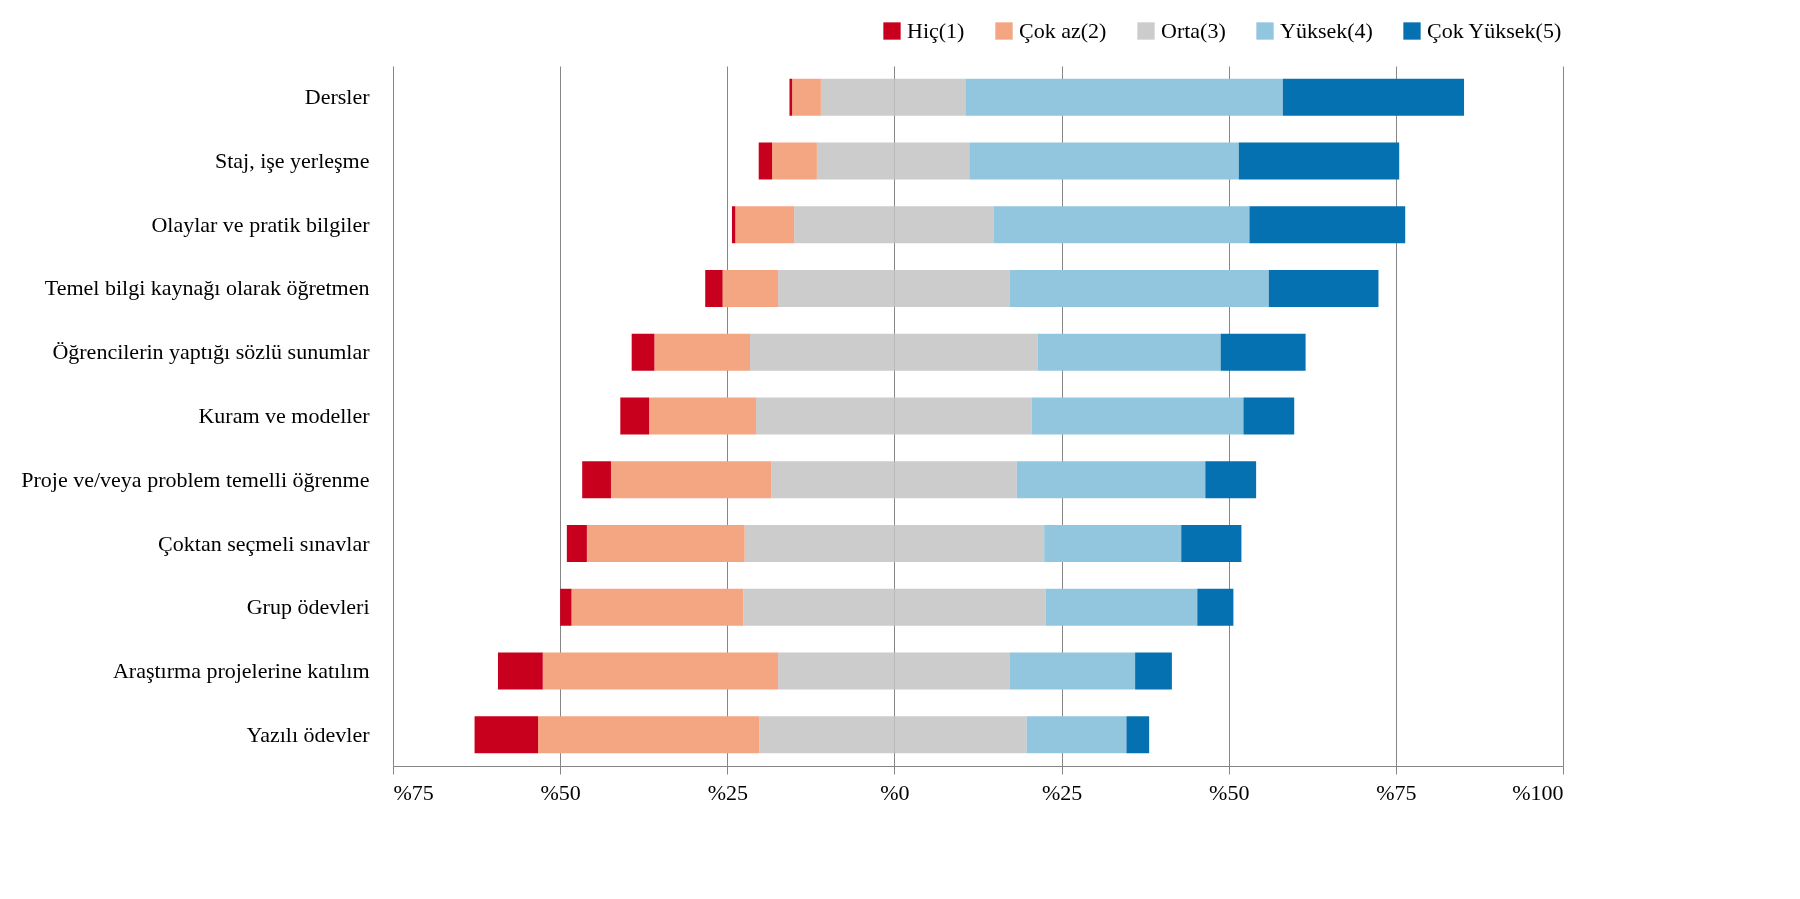  Describe the element at coordinates (195, 479) in the screenshot. I see `y-tick-label: Proje ve/veya problem temelli öğrenme` at that location.